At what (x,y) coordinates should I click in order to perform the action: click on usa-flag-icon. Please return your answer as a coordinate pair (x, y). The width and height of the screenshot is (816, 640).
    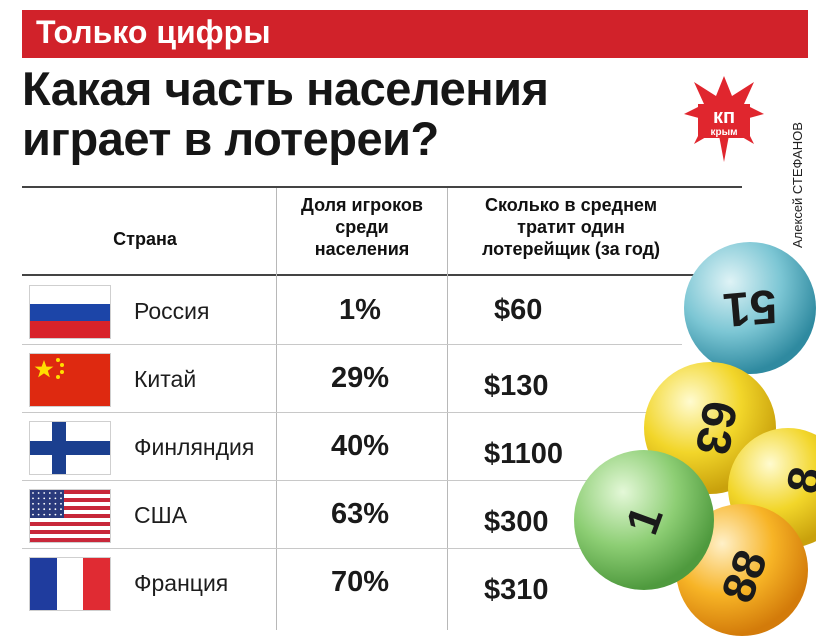
    Looking at the image, I should click on (70, 516).